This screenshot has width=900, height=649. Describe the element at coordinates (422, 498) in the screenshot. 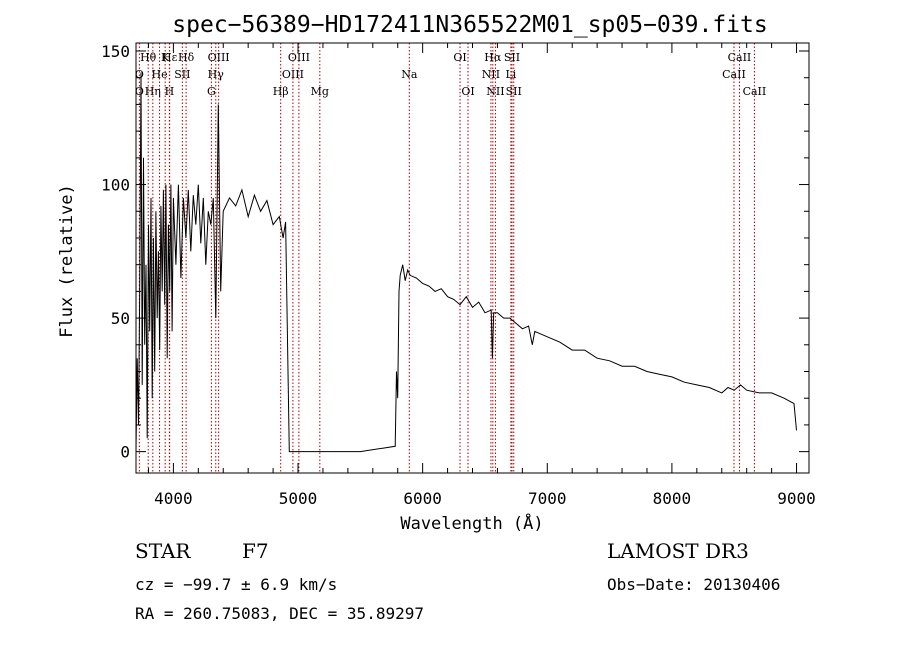

I see `x-tick-label: 6000` at that location.